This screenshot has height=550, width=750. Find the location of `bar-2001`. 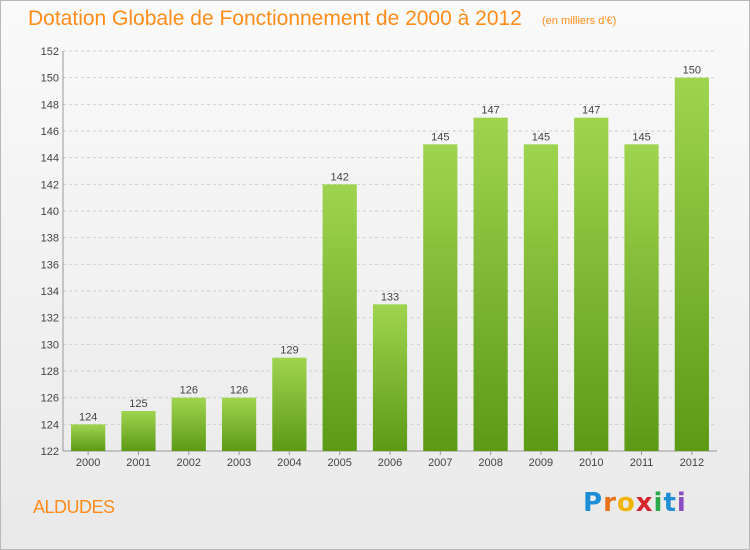

bar-2001 is located at coordinates (138, 431).